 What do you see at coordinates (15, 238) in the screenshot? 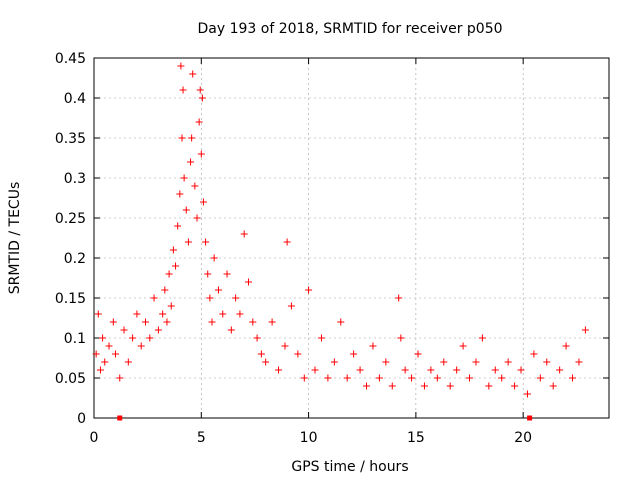
I see `y-axis-label: SRMTID / TECUs` at bounding box center [15, 238].